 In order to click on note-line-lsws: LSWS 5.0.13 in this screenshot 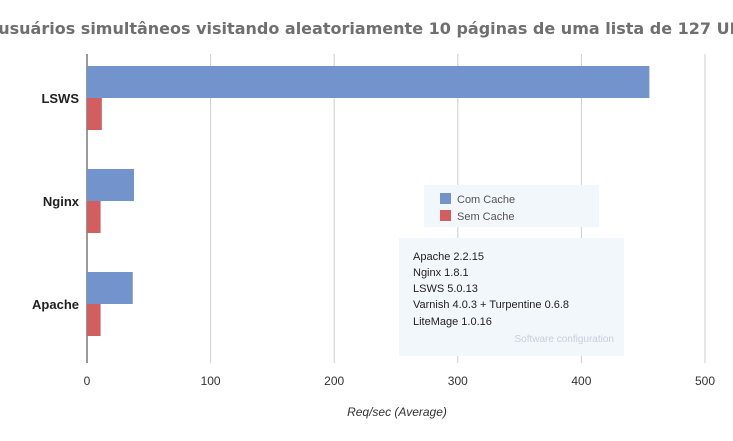, I will do `click(445, 289)`.